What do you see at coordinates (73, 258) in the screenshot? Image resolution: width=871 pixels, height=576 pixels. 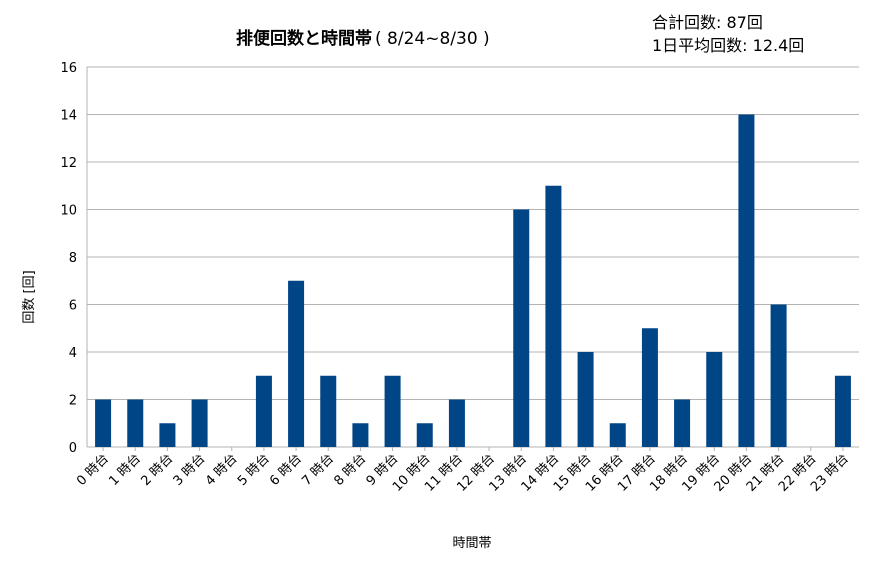 I see `y-tick-label: 8` at bounding box center [73, 258].